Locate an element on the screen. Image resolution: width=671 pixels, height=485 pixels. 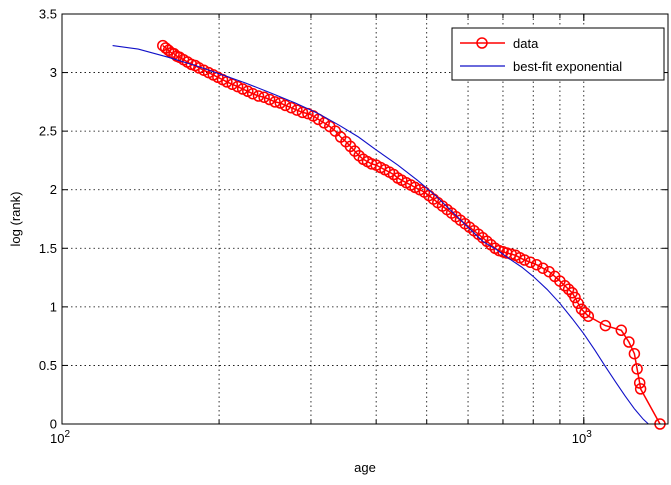
legend-data-marker is located at coordinates (482, 43).